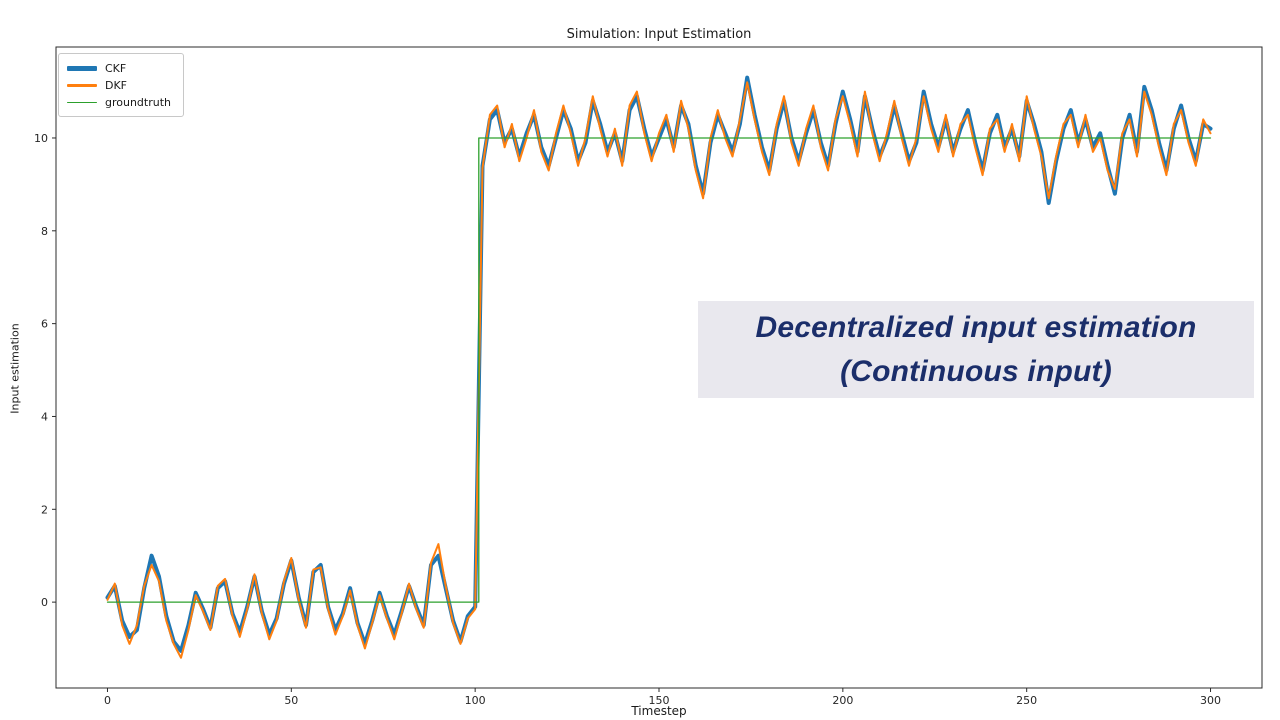 The height and width of the screenshot is (720, 1280). What do you see at coordinates (82, 85) in the screenshot?
I see `dkf-line-swatch` at bounding box center [82, 85].